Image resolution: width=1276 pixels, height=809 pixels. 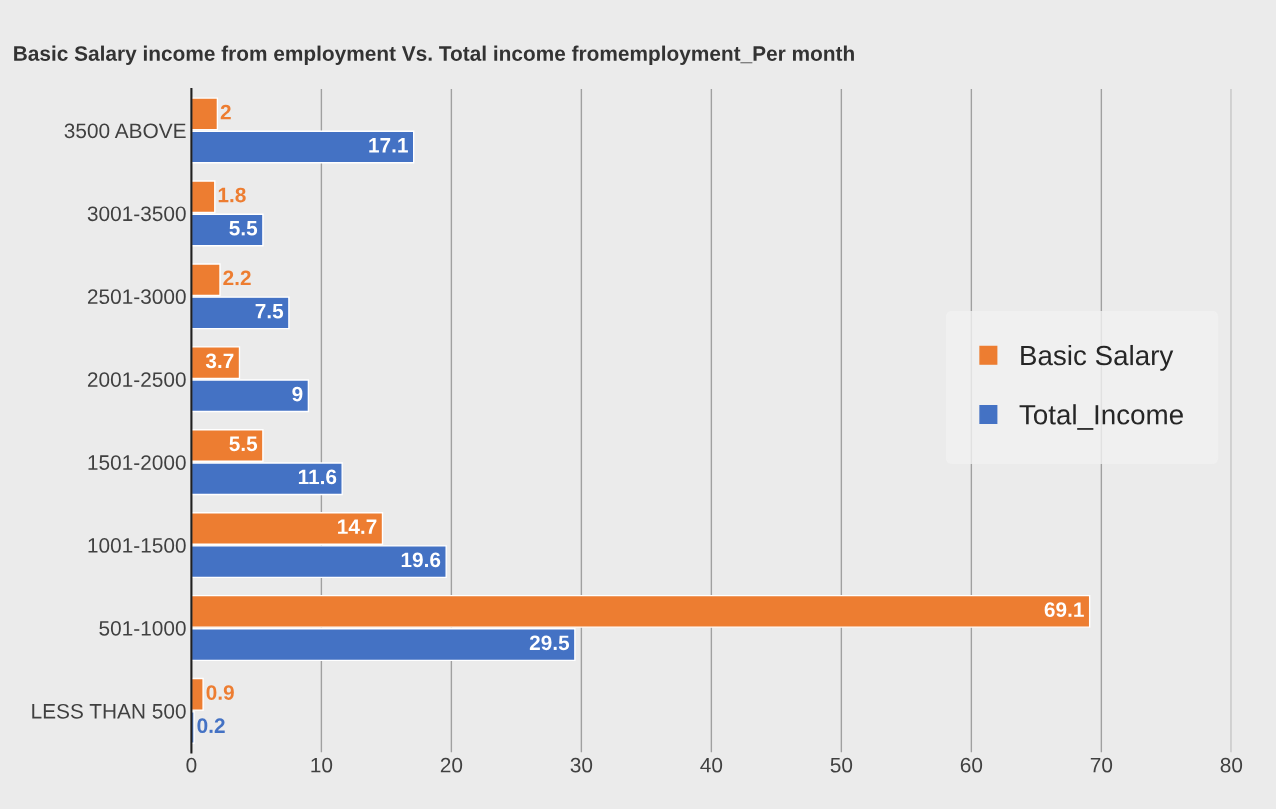 I want to click on data-label: 2.2, so click(x=237, y=278).